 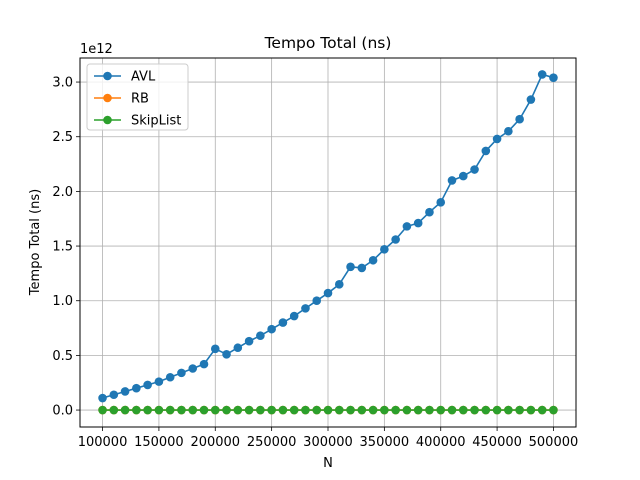 I want to click on legend-label-avl: AVL, so click(x=143, y=77).